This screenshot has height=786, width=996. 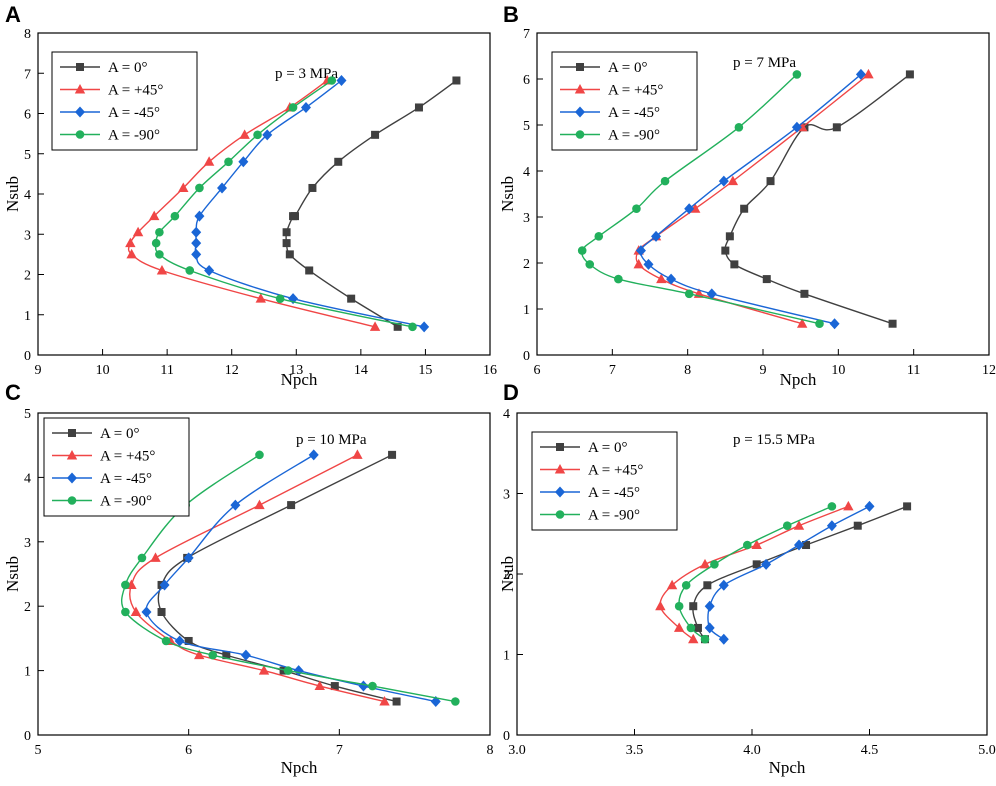 I want to click on y-tick-label: 0, so click(x=27, y=356).